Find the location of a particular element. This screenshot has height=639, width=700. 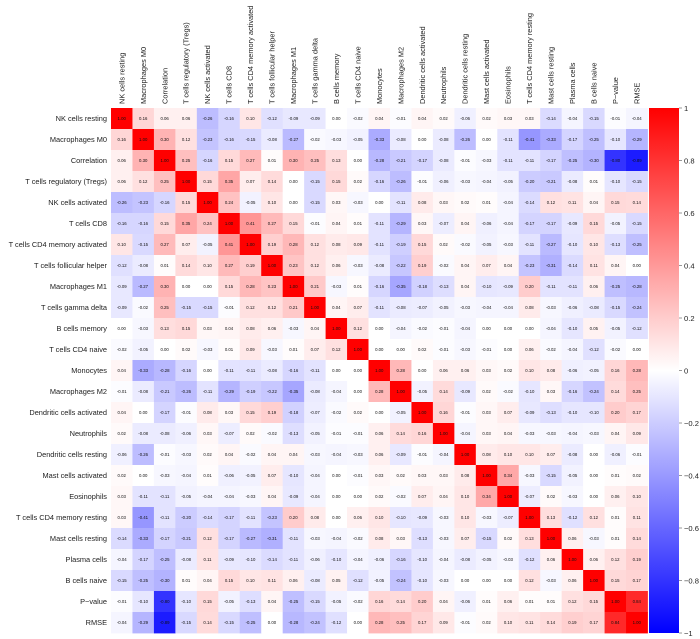

cell-value: -0.03 is located at coordinates (594, 433).